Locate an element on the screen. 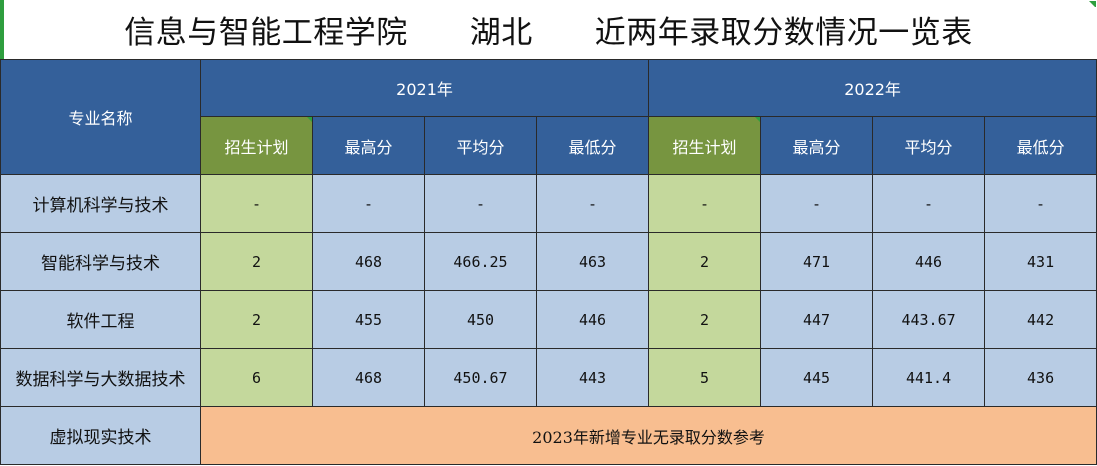  header-2022-max: 最高分 is located at coordinates (817, 145).